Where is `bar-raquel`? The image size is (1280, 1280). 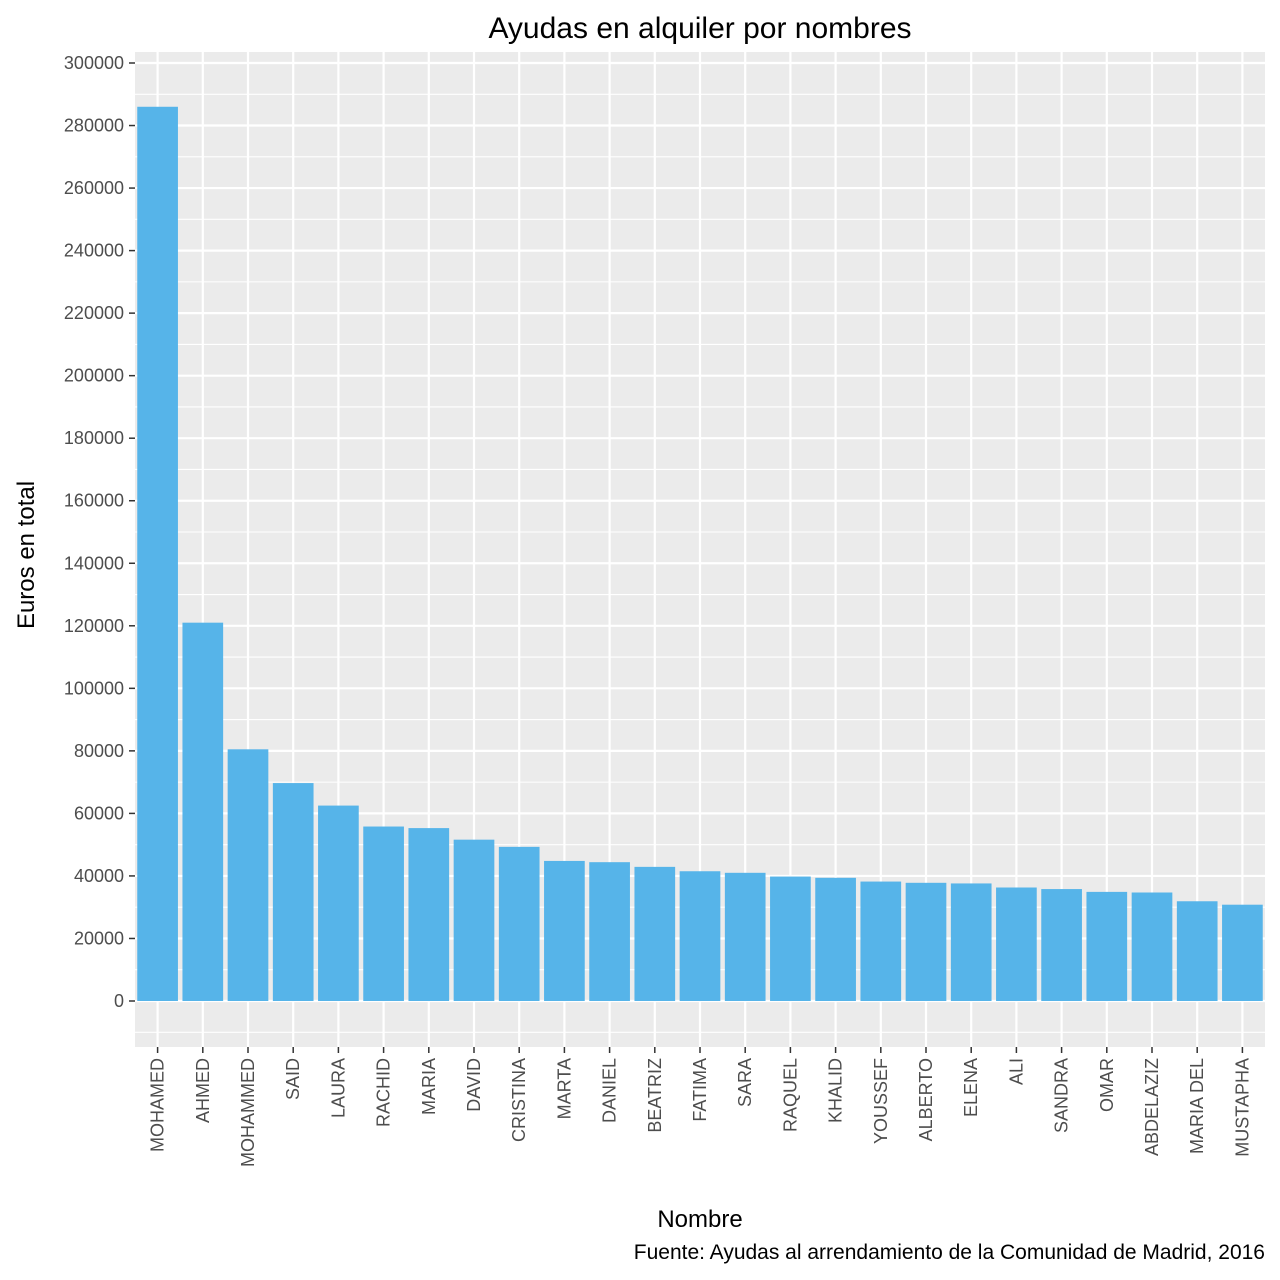 bar-raquel is located at coordinates (790, 938).